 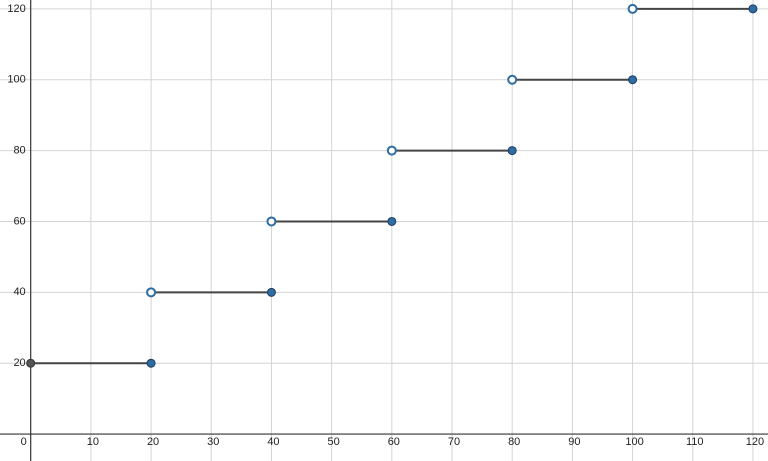 What do you see at coordinates (19, 363) in the screenshot?
I see `y-tick-label: 20` at bounding box center [19, 363].